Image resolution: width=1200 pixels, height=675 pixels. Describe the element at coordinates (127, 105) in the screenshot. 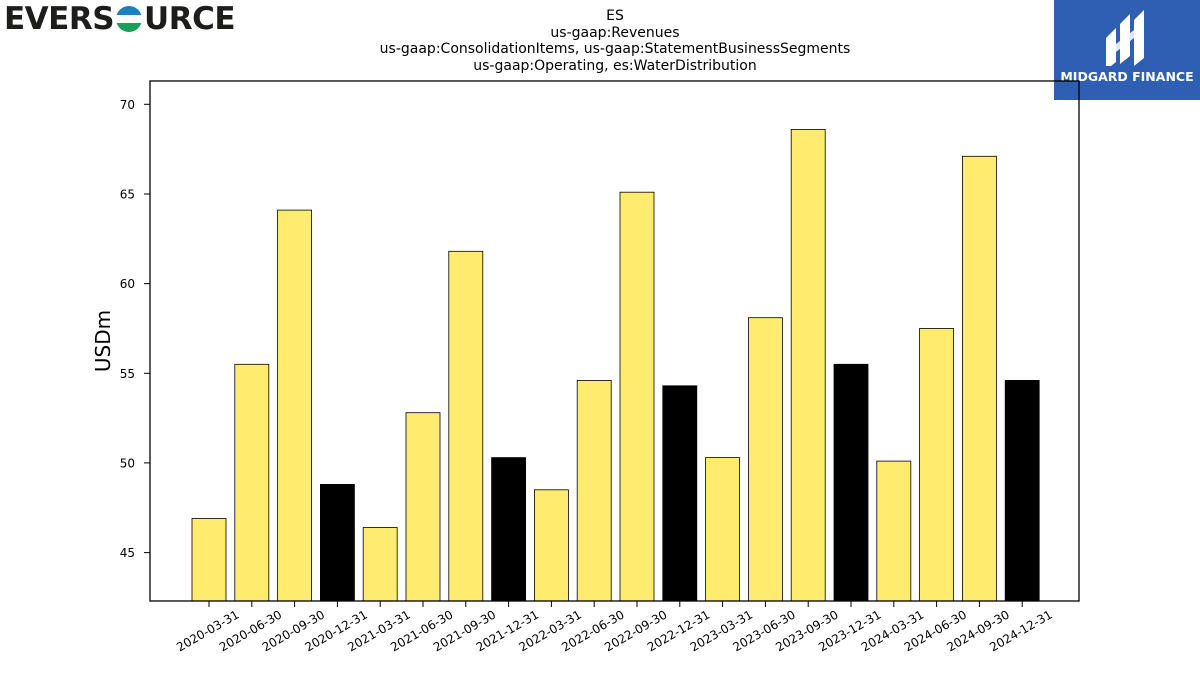

I see `y-tick-label: 70` at that location.